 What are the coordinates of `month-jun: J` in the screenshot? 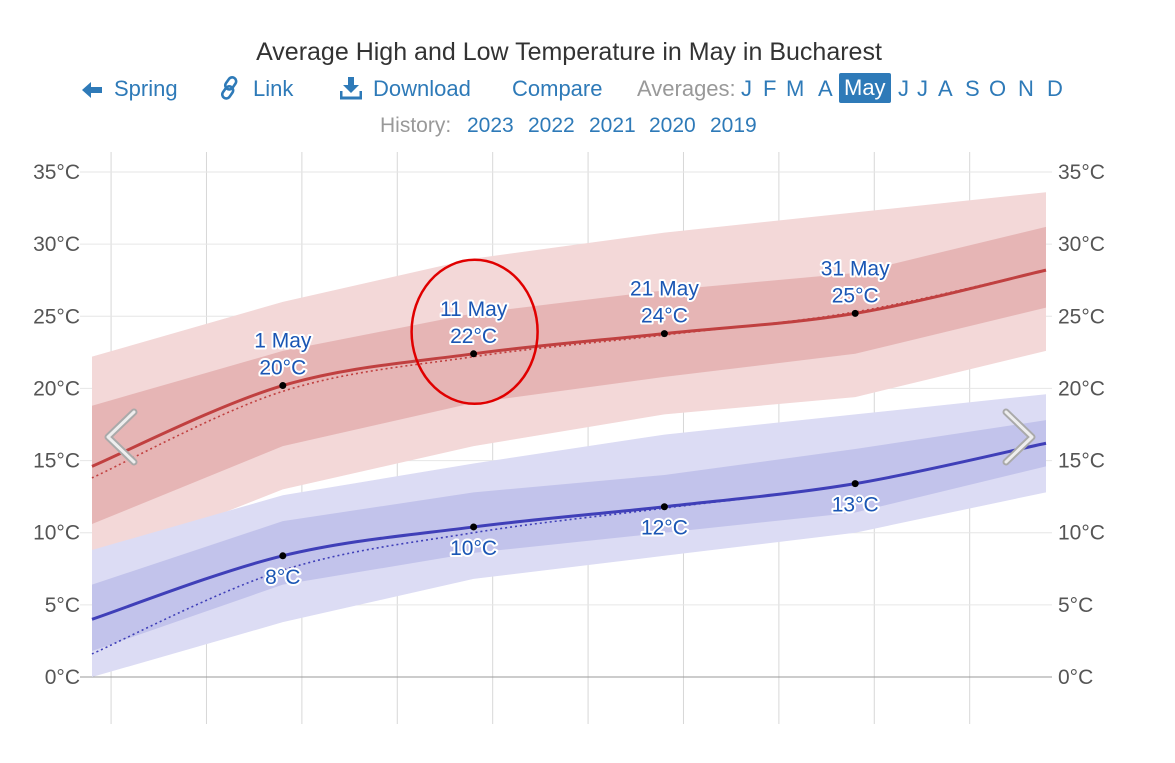 It's located at (903, 88).